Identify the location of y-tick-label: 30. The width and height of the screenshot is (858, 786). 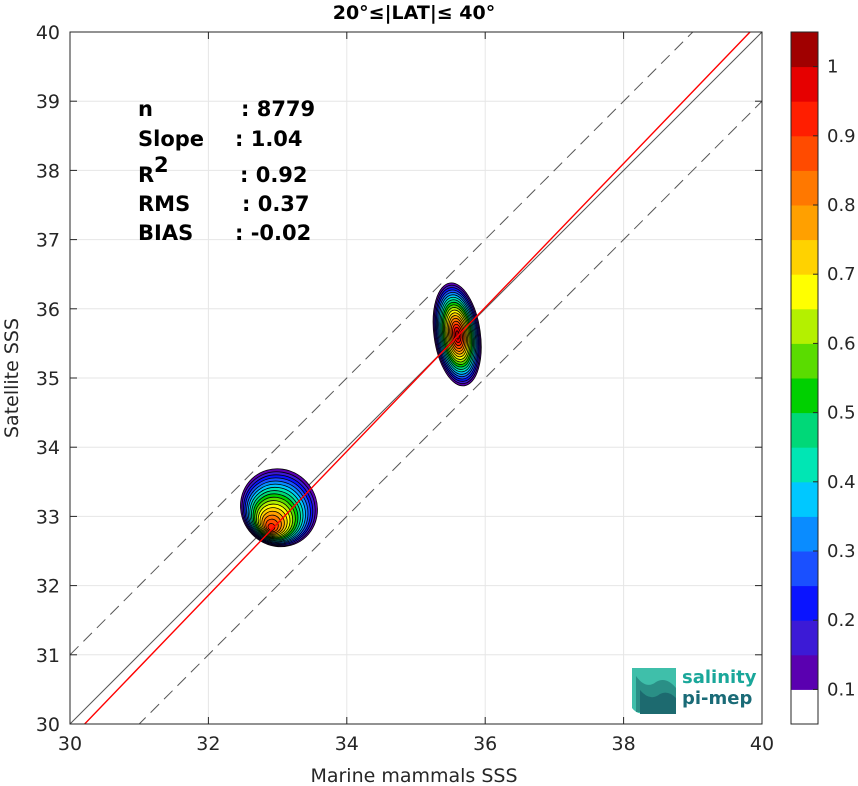
(48, 725).